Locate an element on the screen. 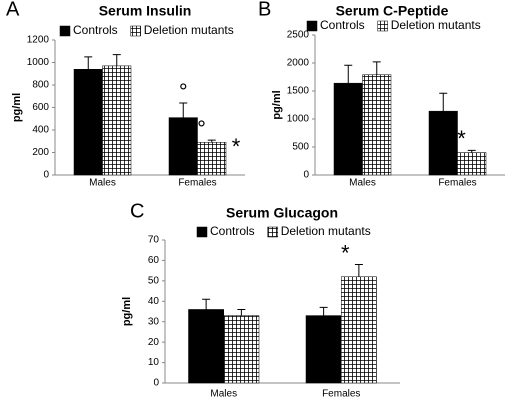  y-tick-label: 1500 is located at coordinates (298, 91).